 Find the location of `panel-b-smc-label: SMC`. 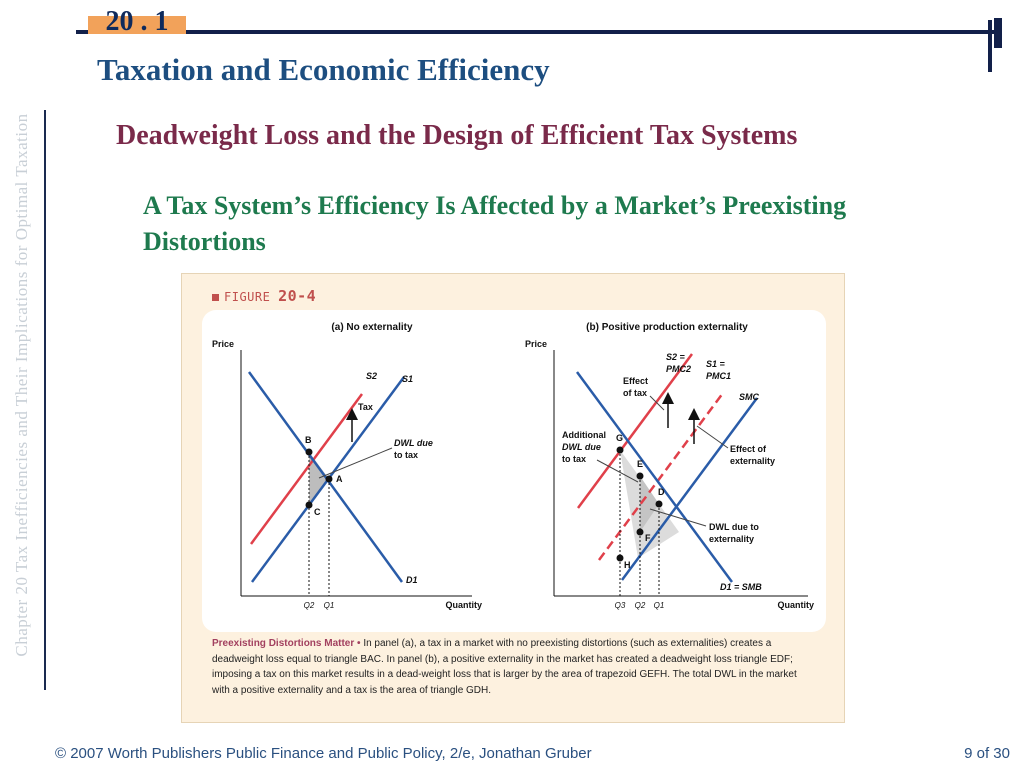

panel-b-smc-label: SMC is located at coordinates (749, 397).